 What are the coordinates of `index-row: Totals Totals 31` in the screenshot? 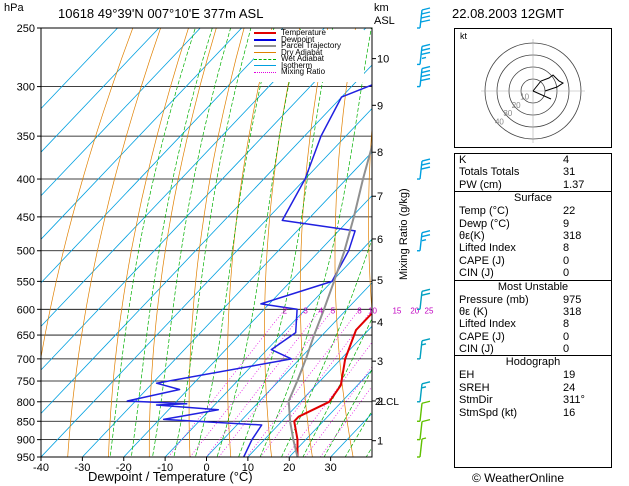 It's located at (533, 172).